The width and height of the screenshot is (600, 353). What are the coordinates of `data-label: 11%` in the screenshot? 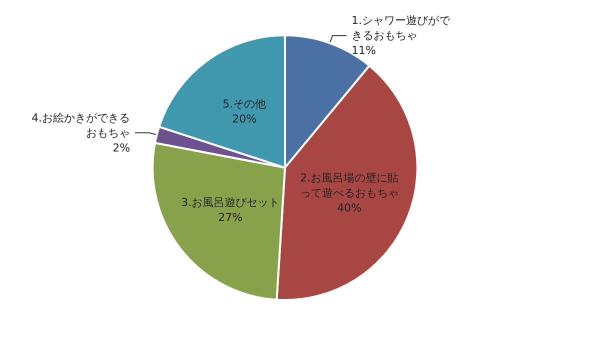 It's located at (364, 51).